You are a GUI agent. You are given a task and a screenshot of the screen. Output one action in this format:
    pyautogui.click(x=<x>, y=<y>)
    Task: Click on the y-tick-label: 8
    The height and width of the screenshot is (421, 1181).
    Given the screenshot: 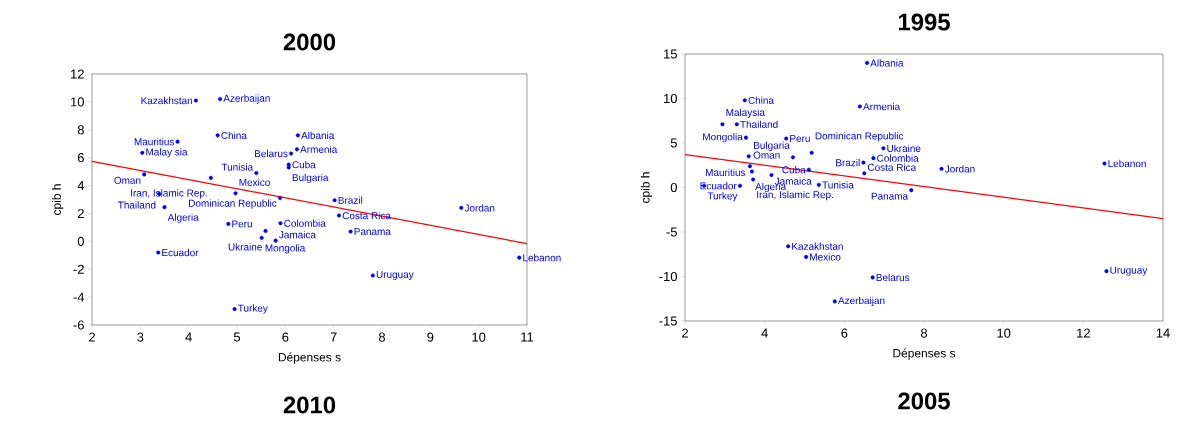 What is the action you would take?
    pyautogui.click(x=80, y=130)
    